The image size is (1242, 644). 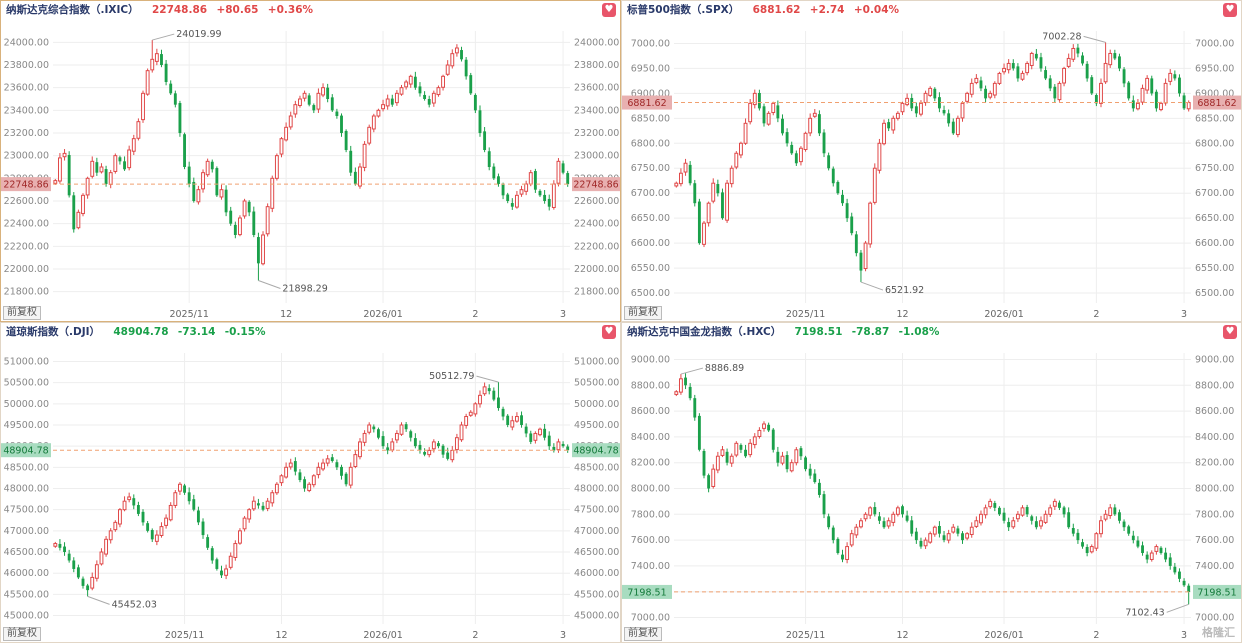 I want to click on index-price: 6881.62, so click(x=776, y=10).